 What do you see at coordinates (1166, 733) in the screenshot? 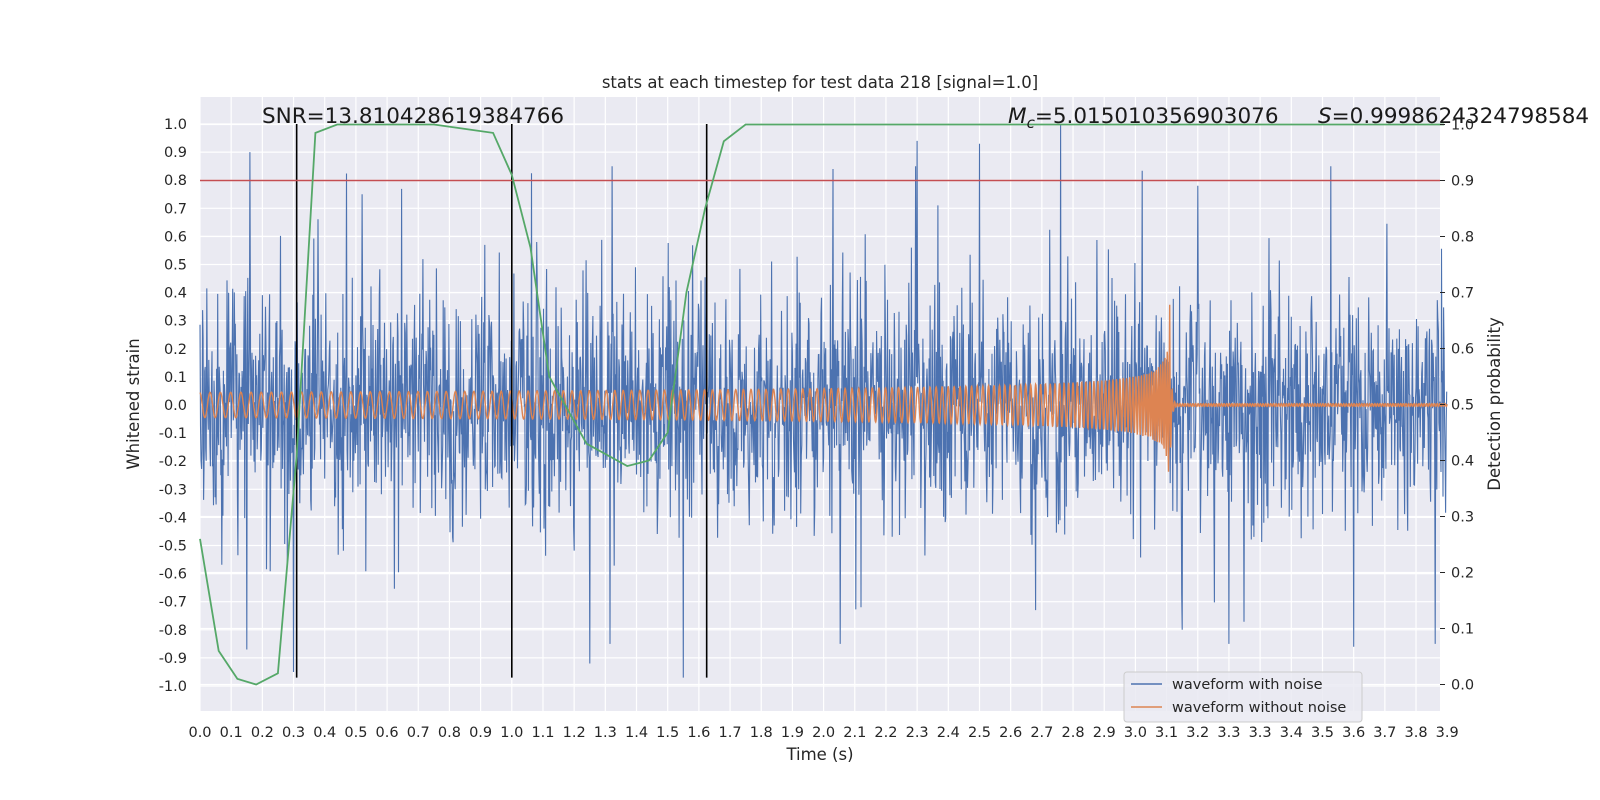
I see `x-tick-label: 3.1` at bounding box center [1166, 733].